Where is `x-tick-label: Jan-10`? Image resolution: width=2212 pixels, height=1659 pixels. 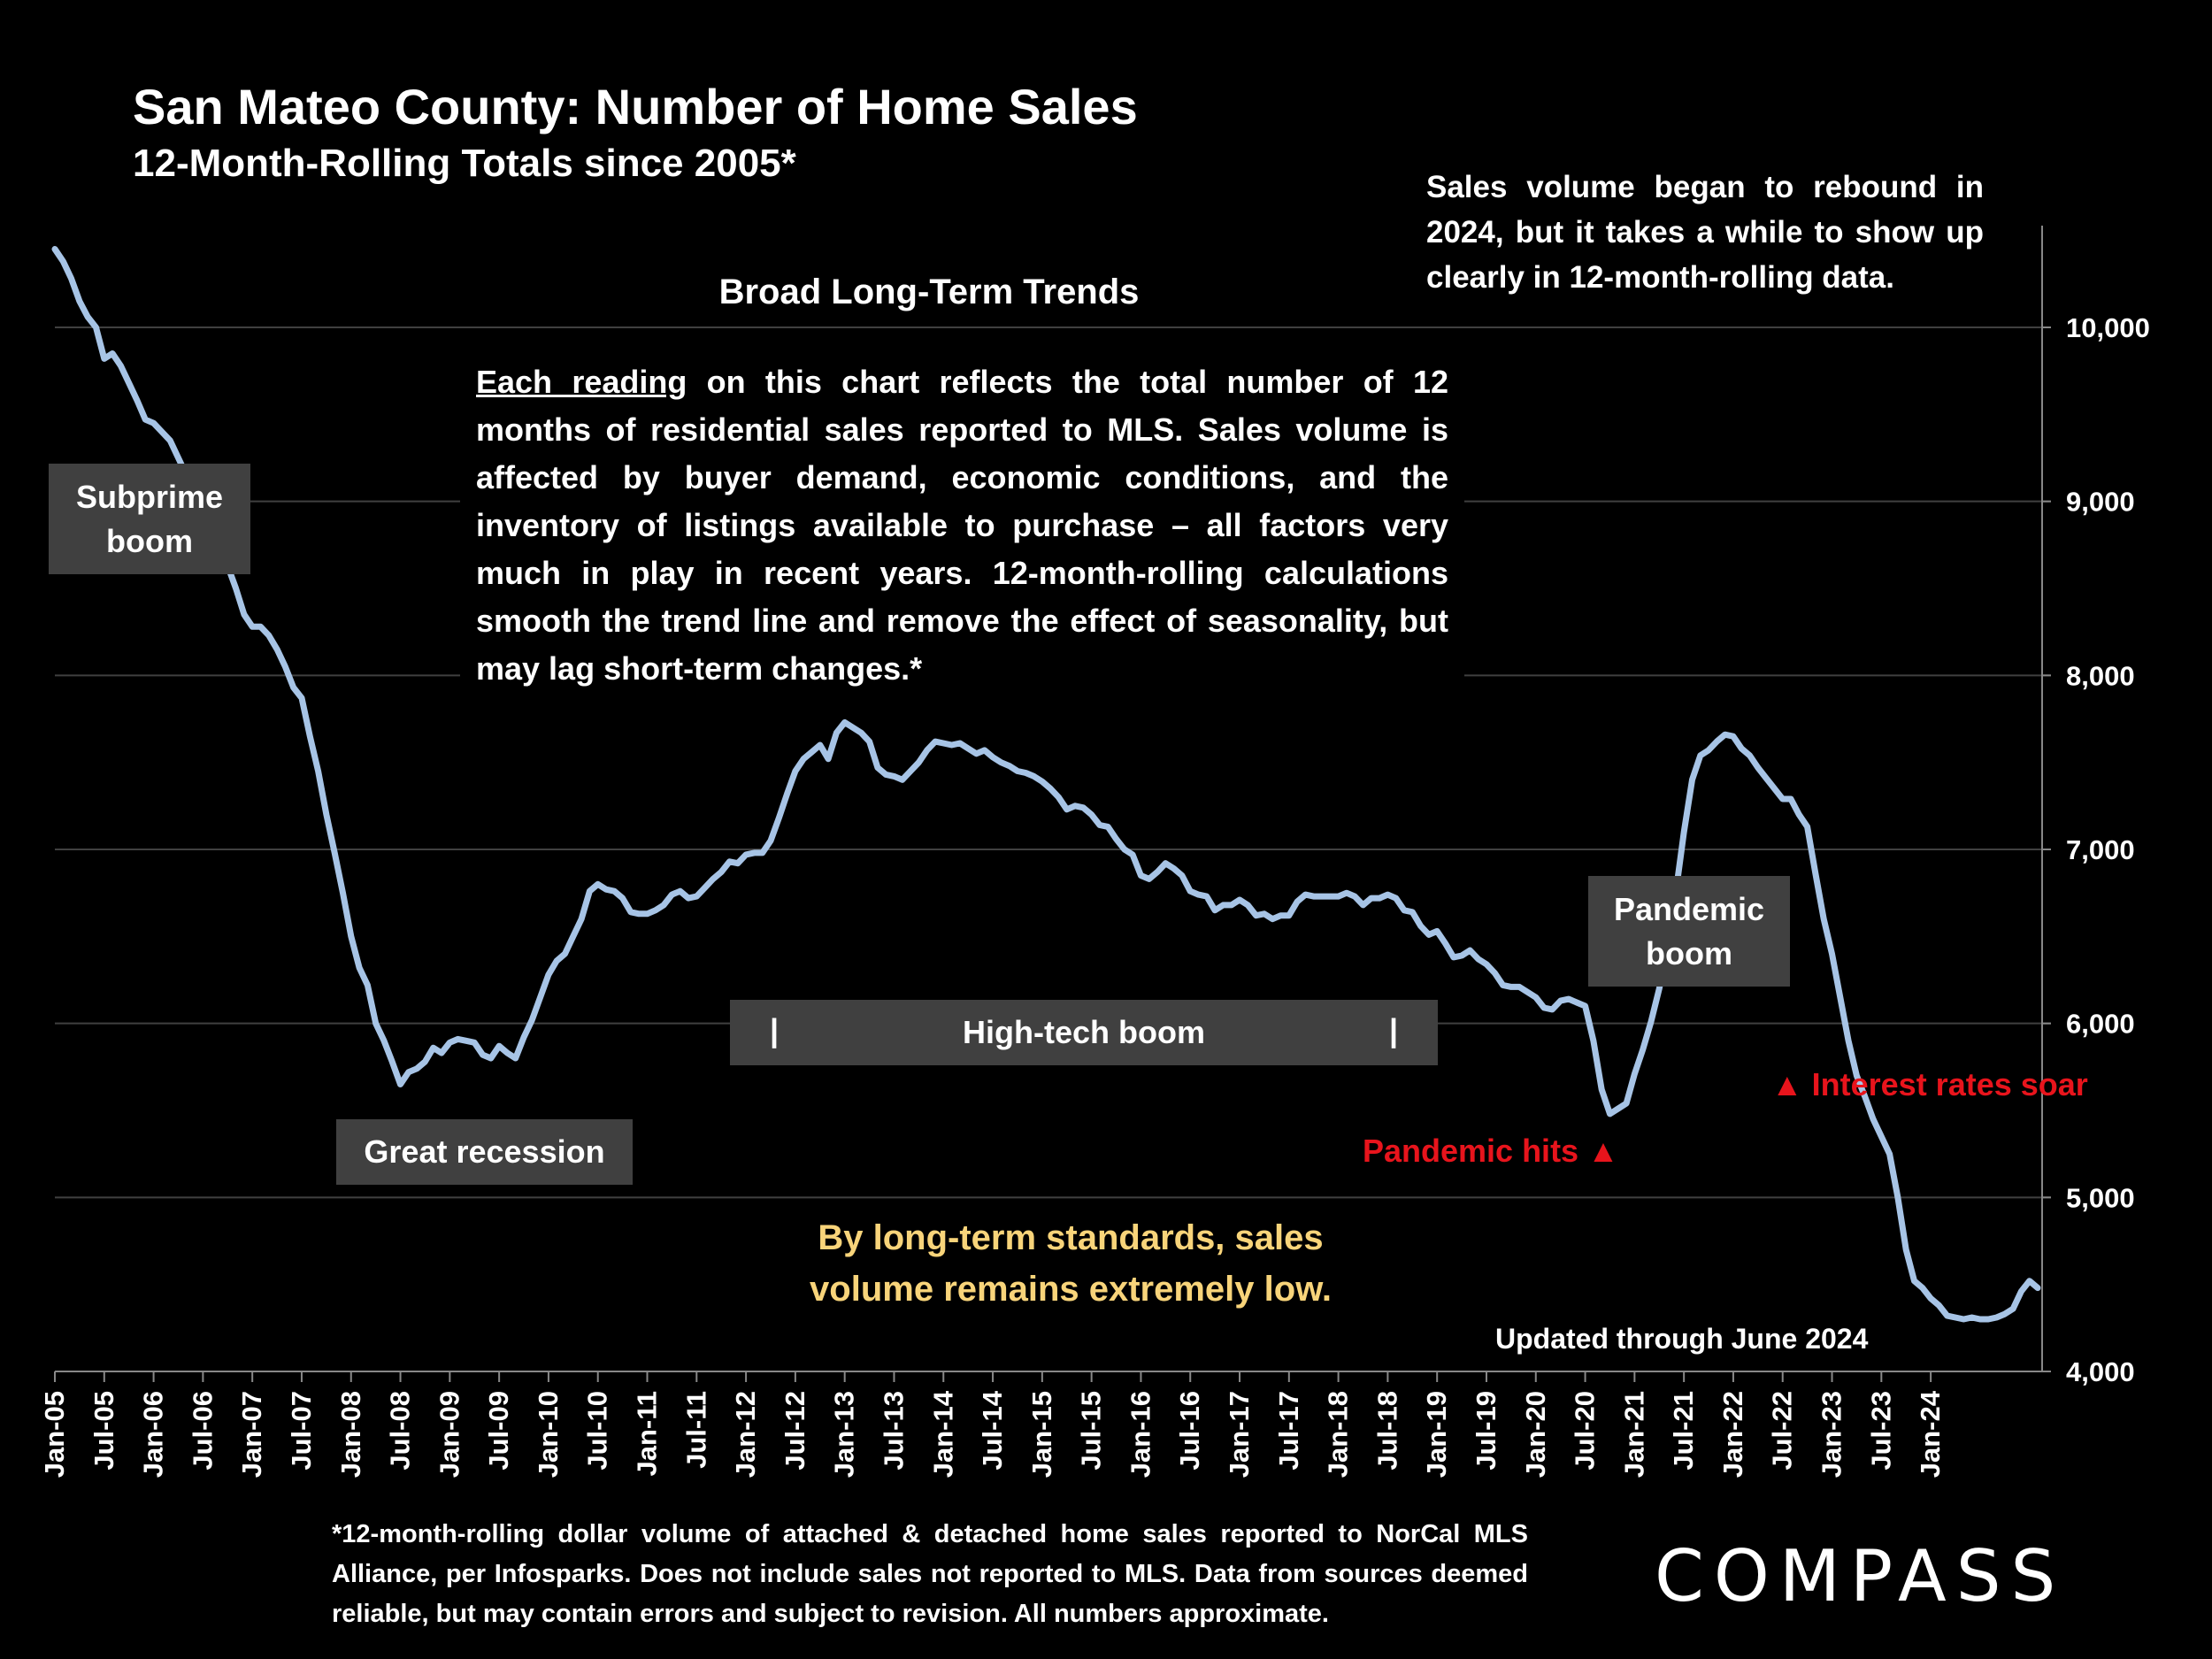 x-tick-label: Jan-10 is located at coordinates (548, 1435).